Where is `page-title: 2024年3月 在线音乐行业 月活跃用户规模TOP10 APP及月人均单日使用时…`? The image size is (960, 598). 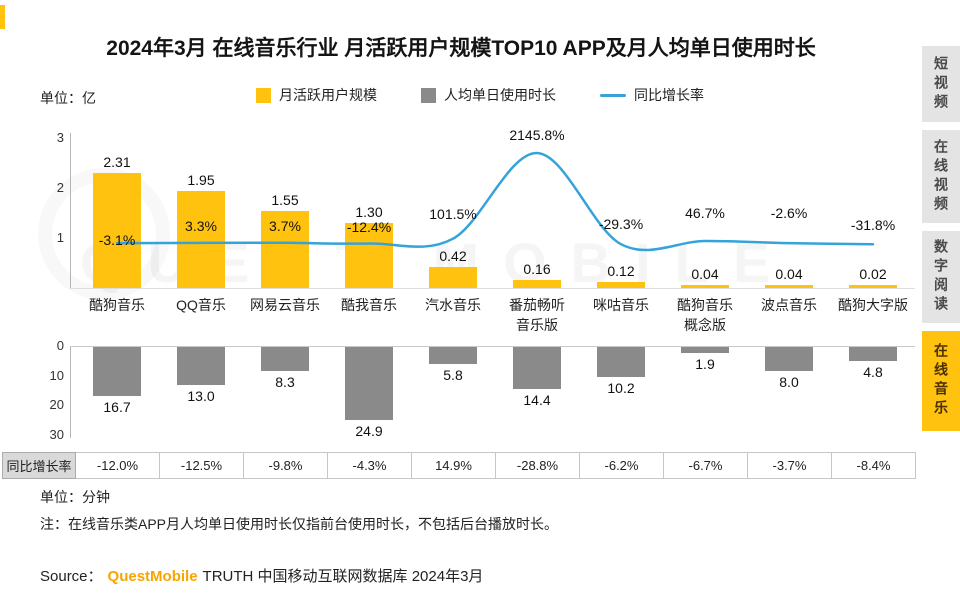 page-title: 2024年3月 在线音乐行业 月活跃用户规模TOP10 APP及月人均单日使用时… is located at coordinates (461, 48).